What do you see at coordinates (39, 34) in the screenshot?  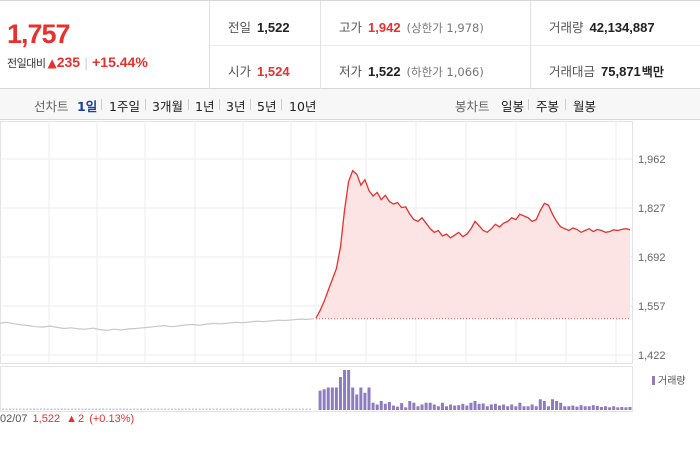 I see `current-price: 1,757` at bounding box center [39, 34].